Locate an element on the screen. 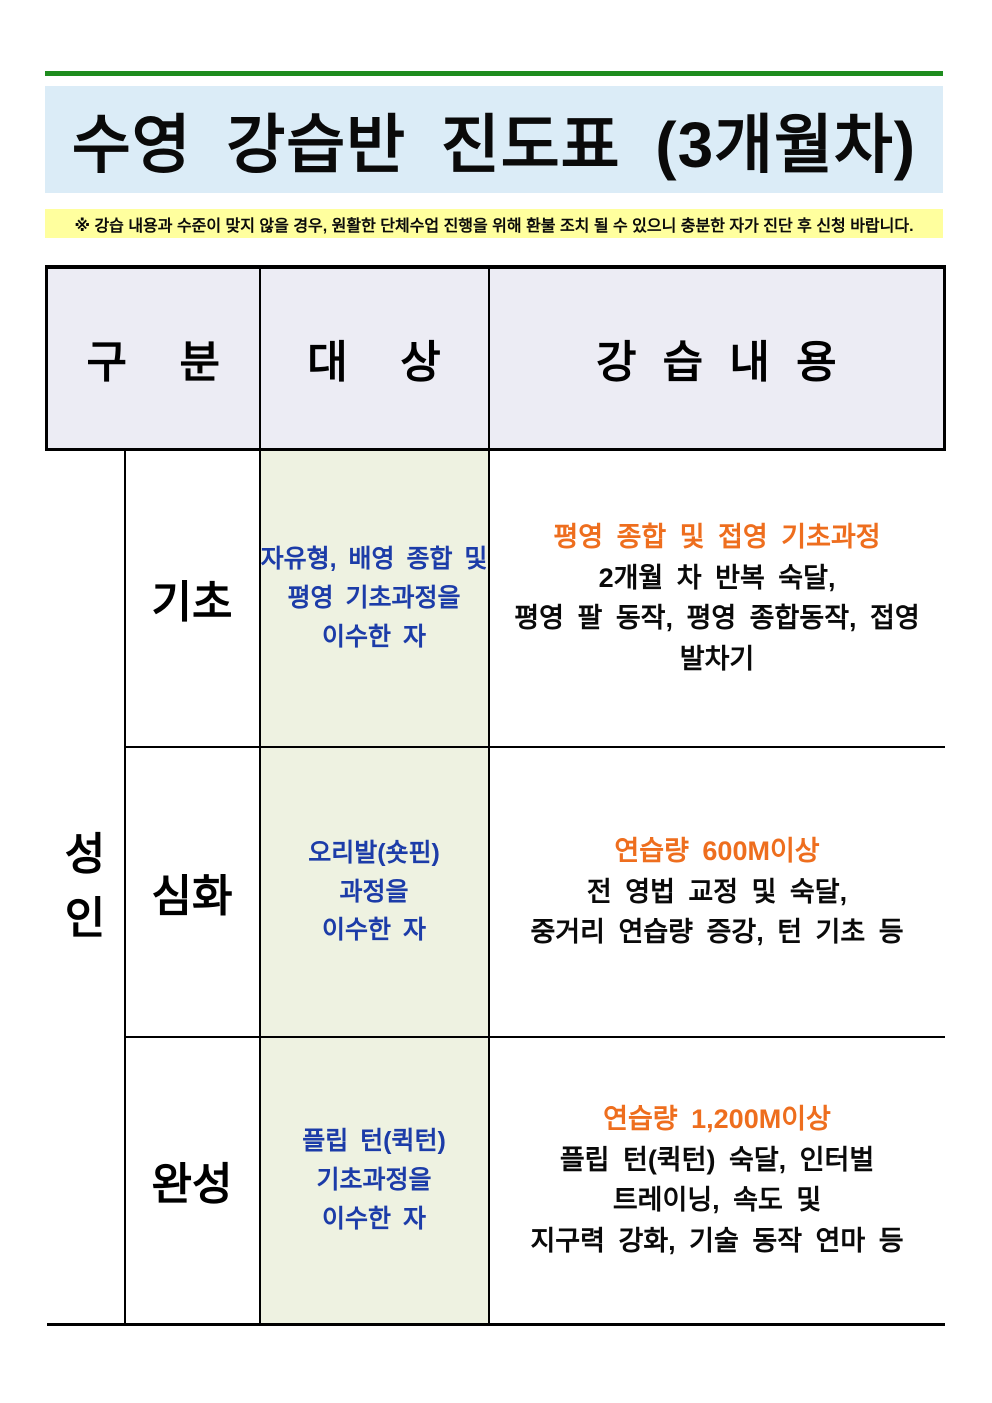 The width and height of the screenshot is (992, 1403). content-heading-advanced: 연습량 600M이상 is located at coordinates (717, 851).